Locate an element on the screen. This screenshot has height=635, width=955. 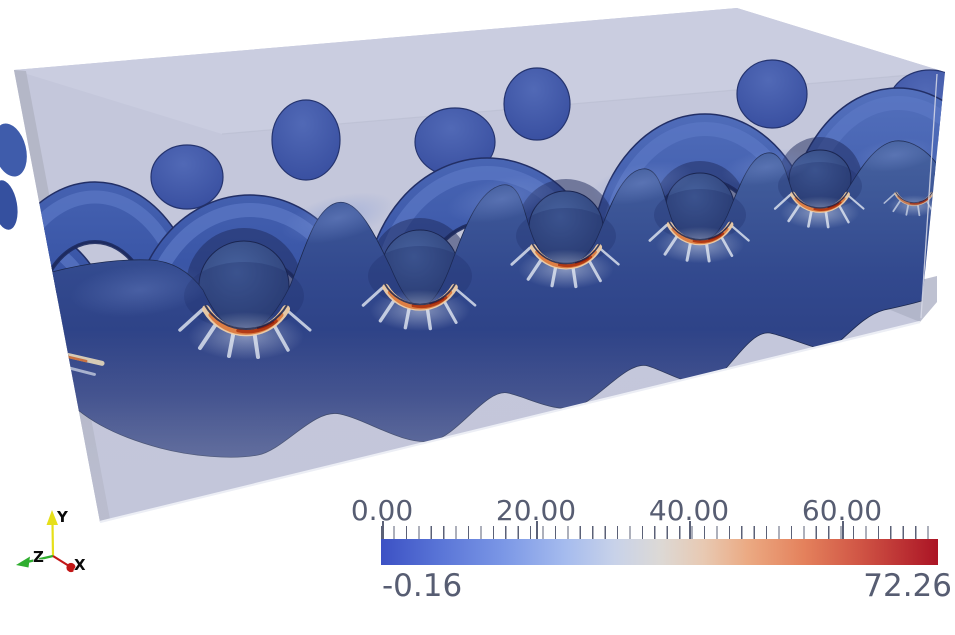
y-axis-line is located at coordinates (53, 539).